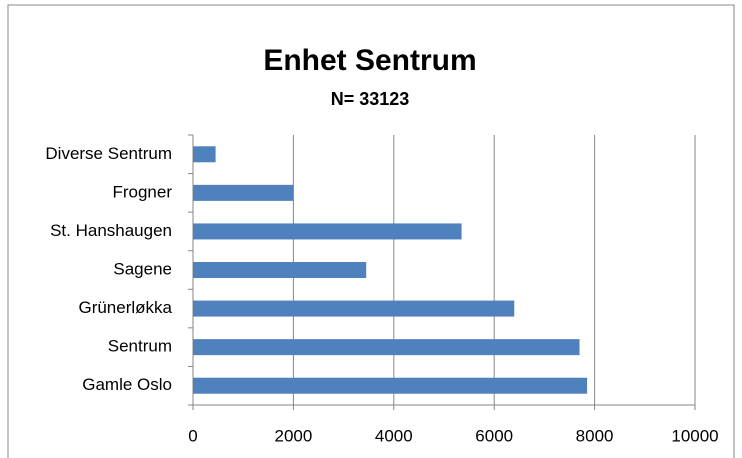 The image size is (742, 458). I want to click on x-tick-label: 4000, so click(394, 435).